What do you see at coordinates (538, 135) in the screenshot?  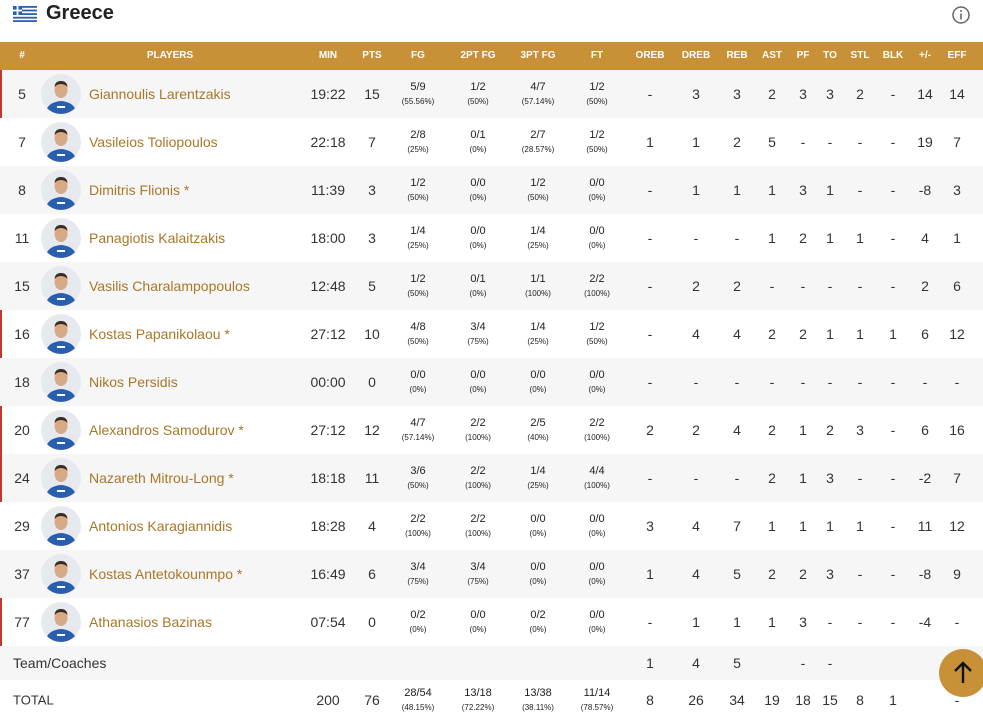 I see `shot-made: 2/7` at bounding box center [538, 135].